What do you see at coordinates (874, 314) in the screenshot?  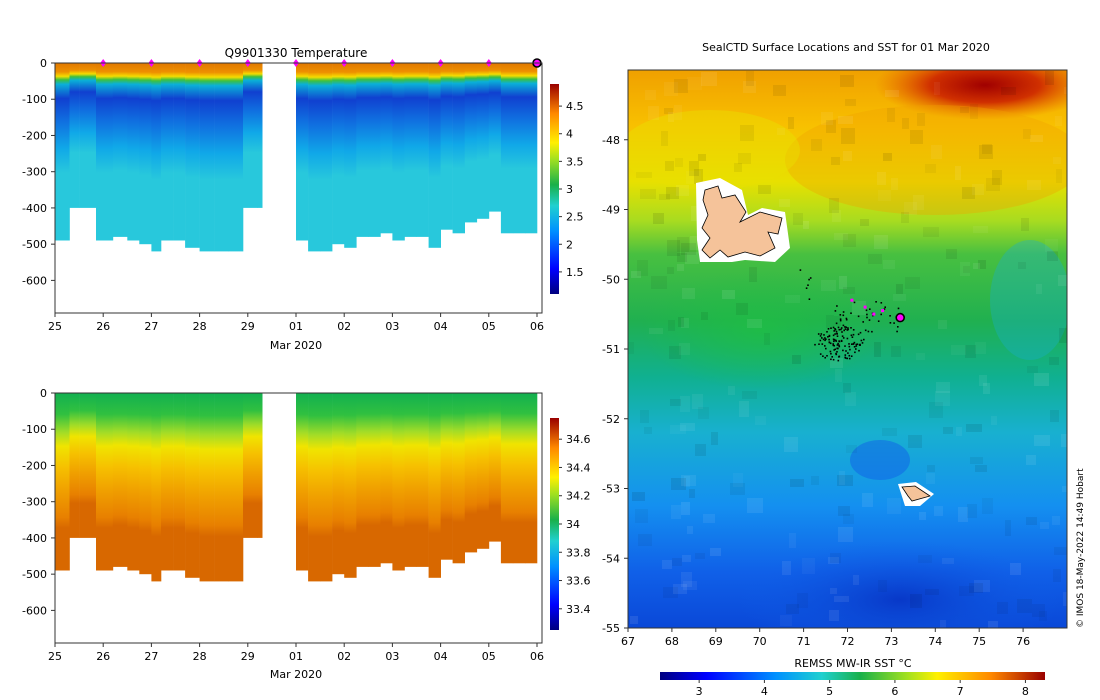 I see `recent-position` at bounding box center [874, 314].